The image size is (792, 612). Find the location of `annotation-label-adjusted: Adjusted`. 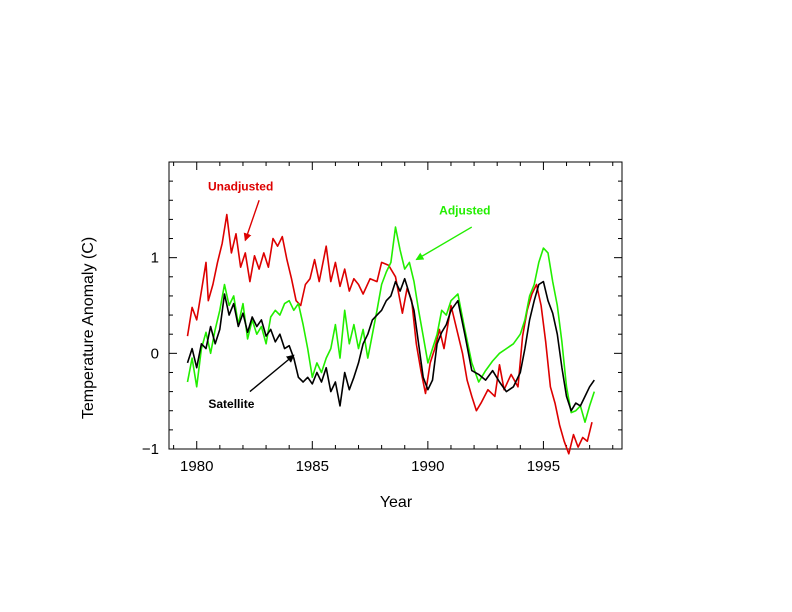

annotation-label-adjusted: Adjusted is located at coordinates (464, 211).